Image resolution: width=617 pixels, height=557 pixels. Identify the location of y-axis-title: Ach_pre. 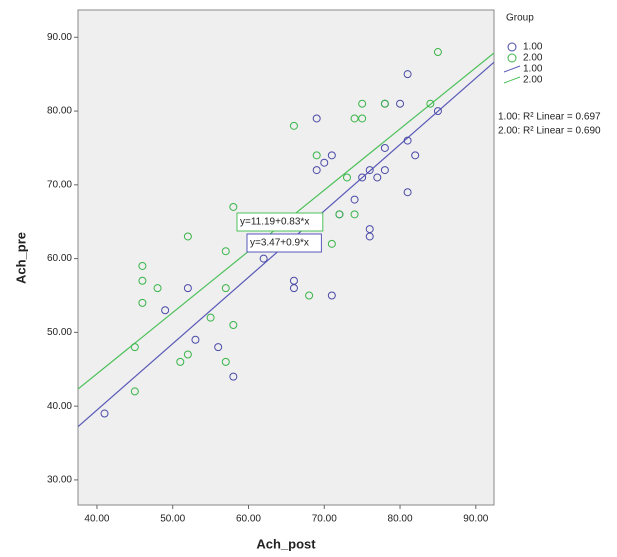
(20, 258).